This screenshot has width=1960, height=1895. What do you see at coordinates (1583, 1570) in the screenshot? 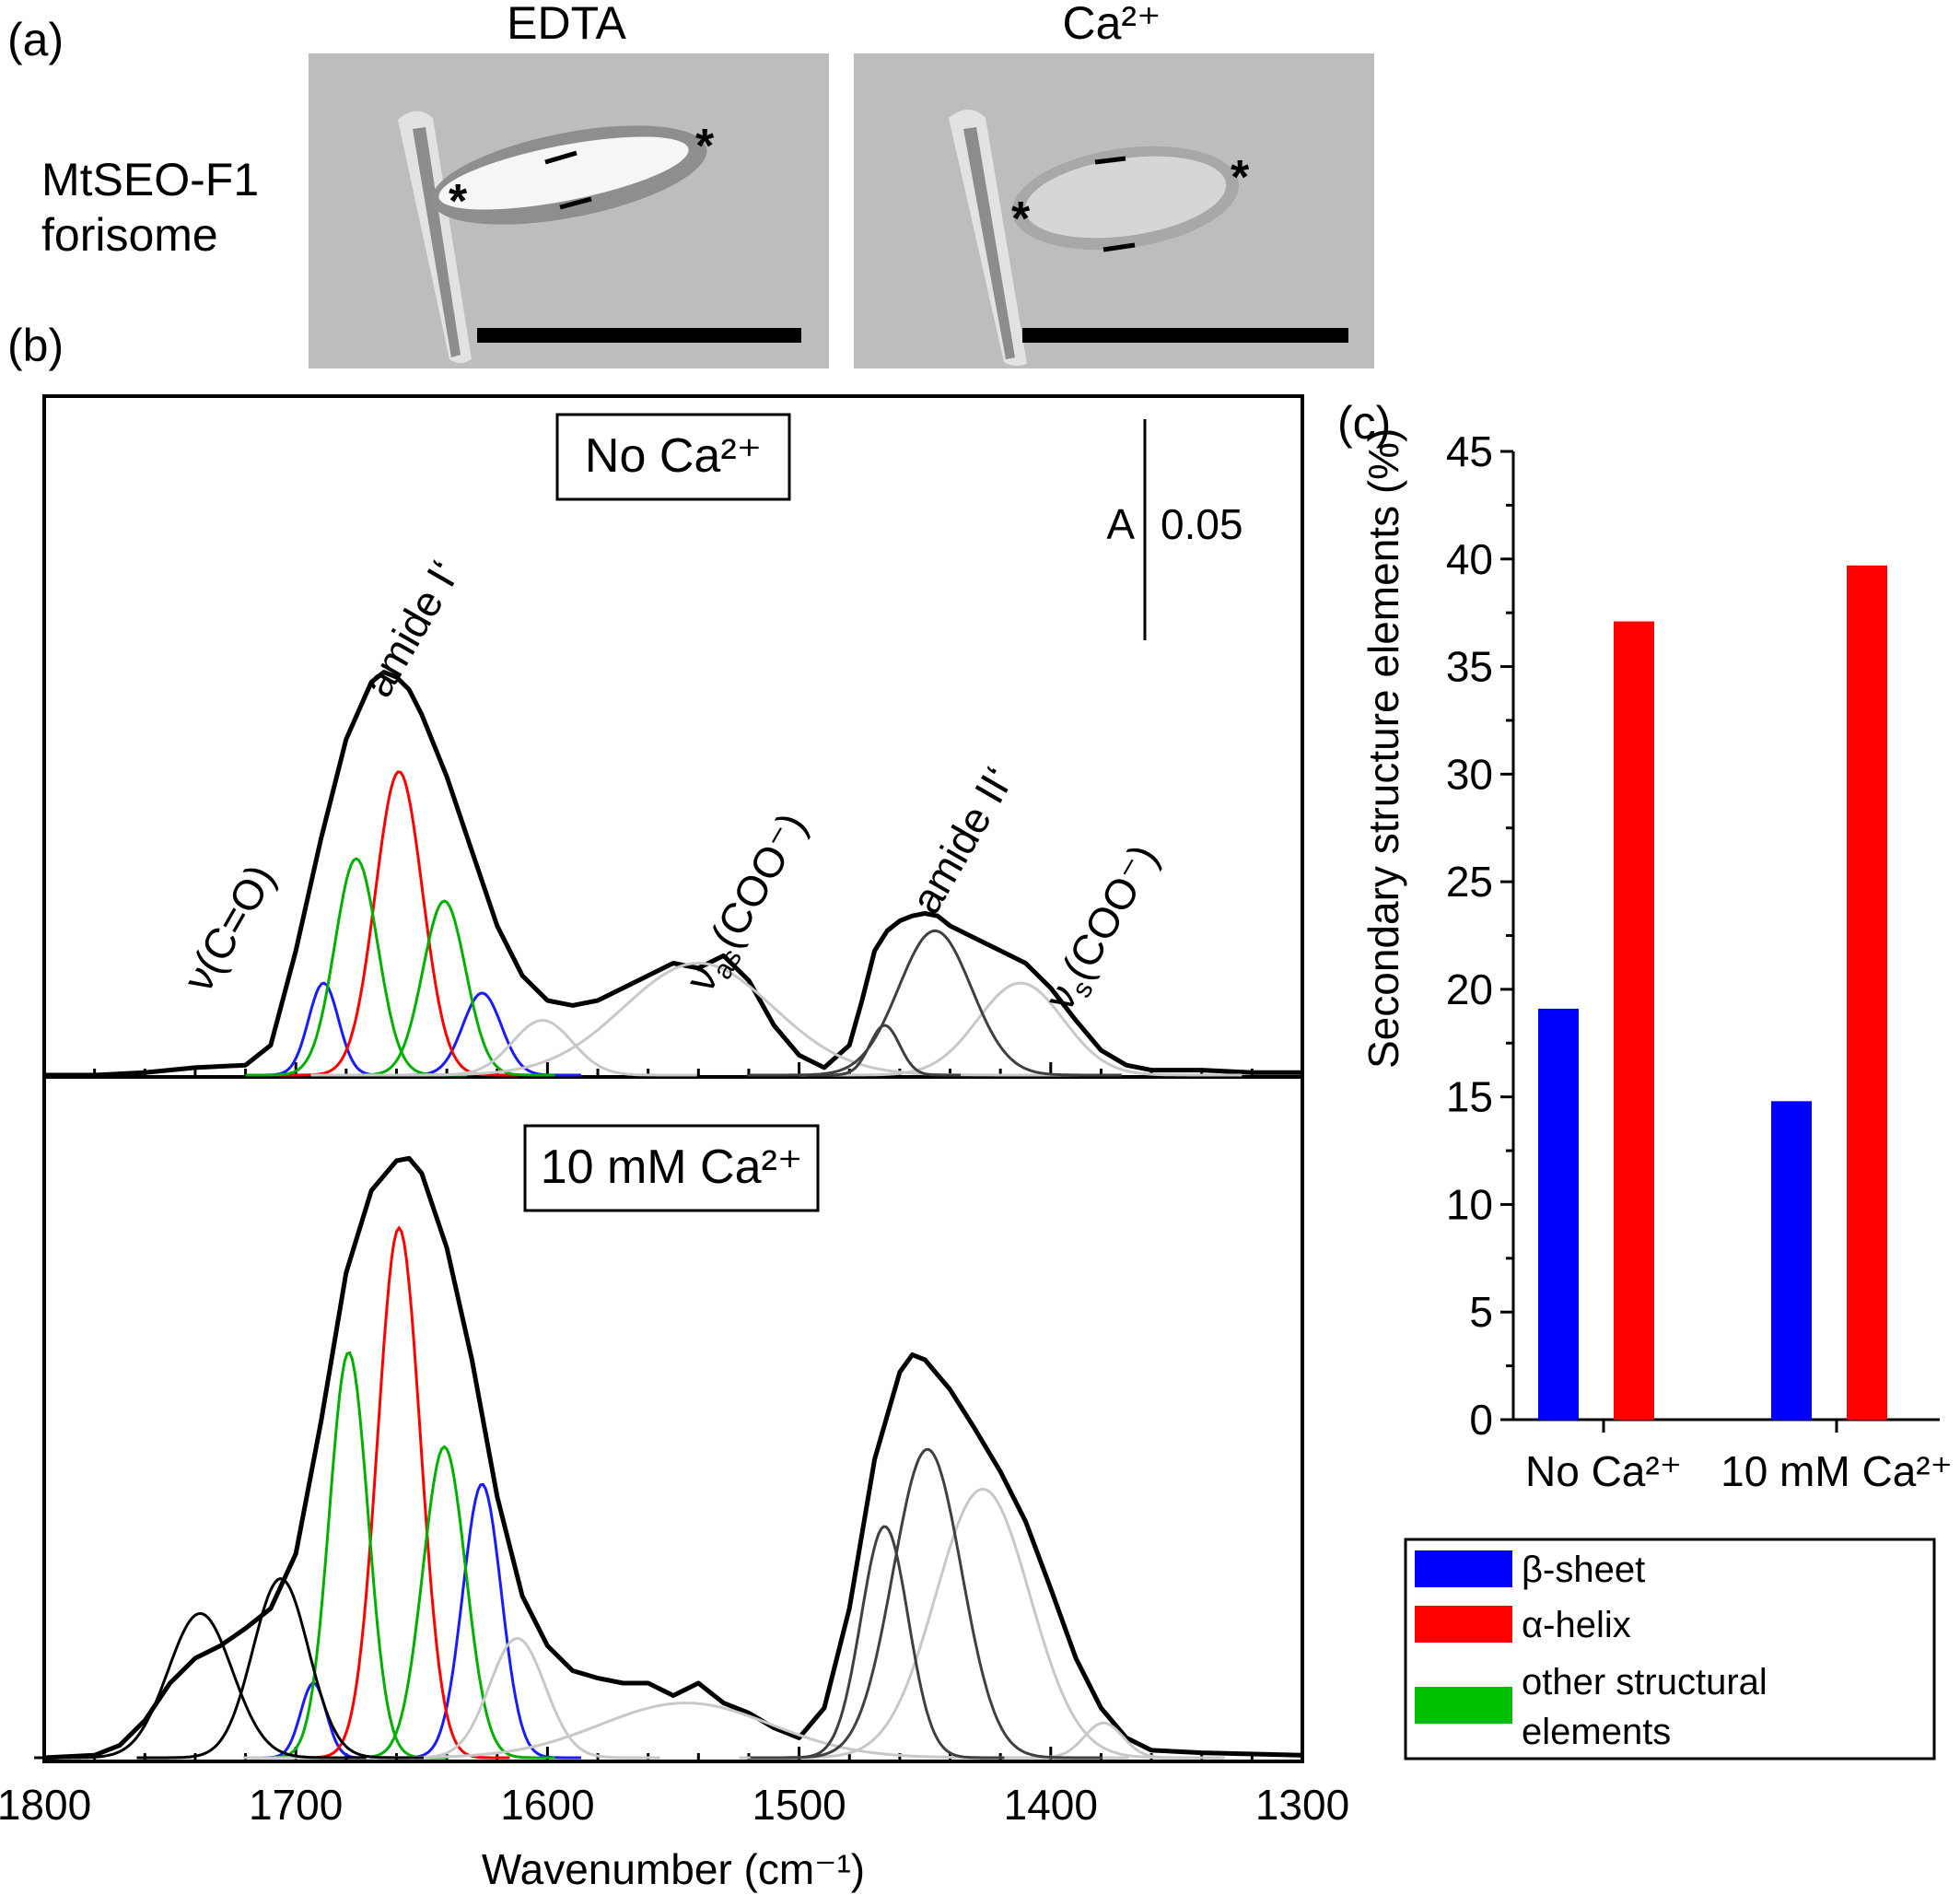
I see `legend-label: β-sheet` at bounding box center [1583, 1570].